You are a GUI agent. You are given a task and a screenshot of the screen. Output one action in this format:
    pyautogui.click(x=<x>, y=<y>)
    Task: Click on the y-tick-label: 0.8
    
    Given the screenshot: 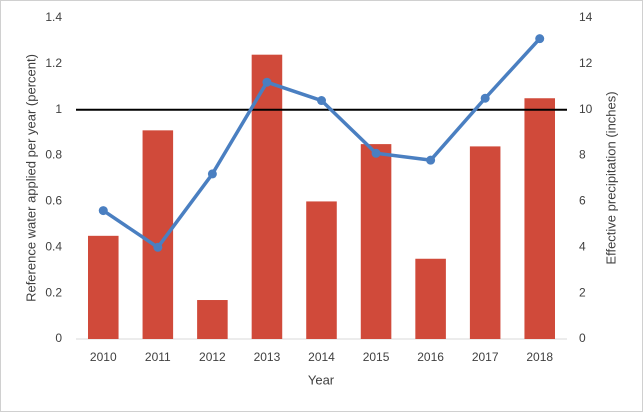 What is the action you would take?
    pyautogui.click(x=53, y=155)
    